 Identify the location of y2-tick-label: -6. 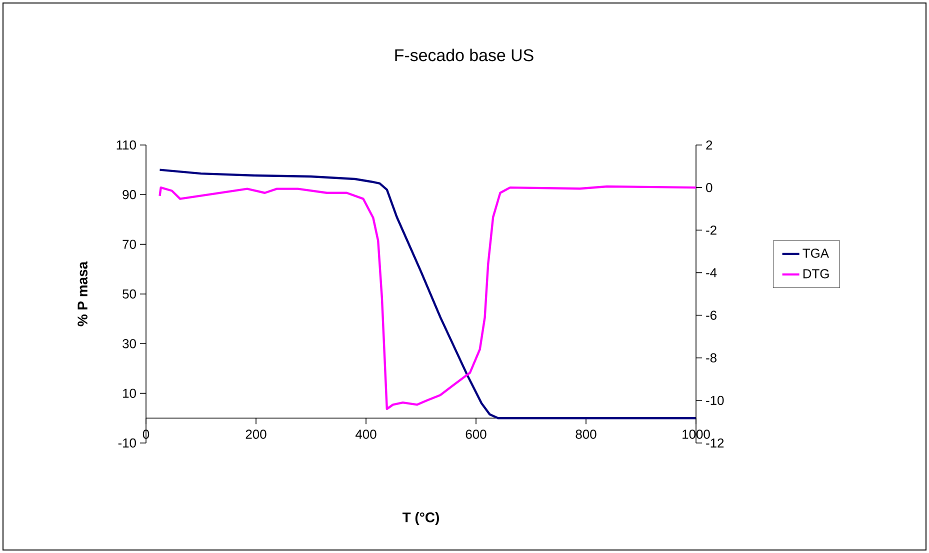
(711, 315).